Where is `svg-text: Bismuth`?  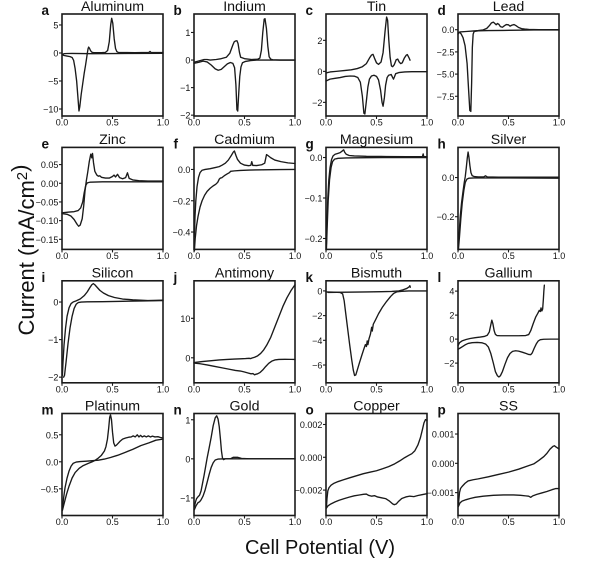 svg-text: Bismuth is located at coordinates (376, 274).